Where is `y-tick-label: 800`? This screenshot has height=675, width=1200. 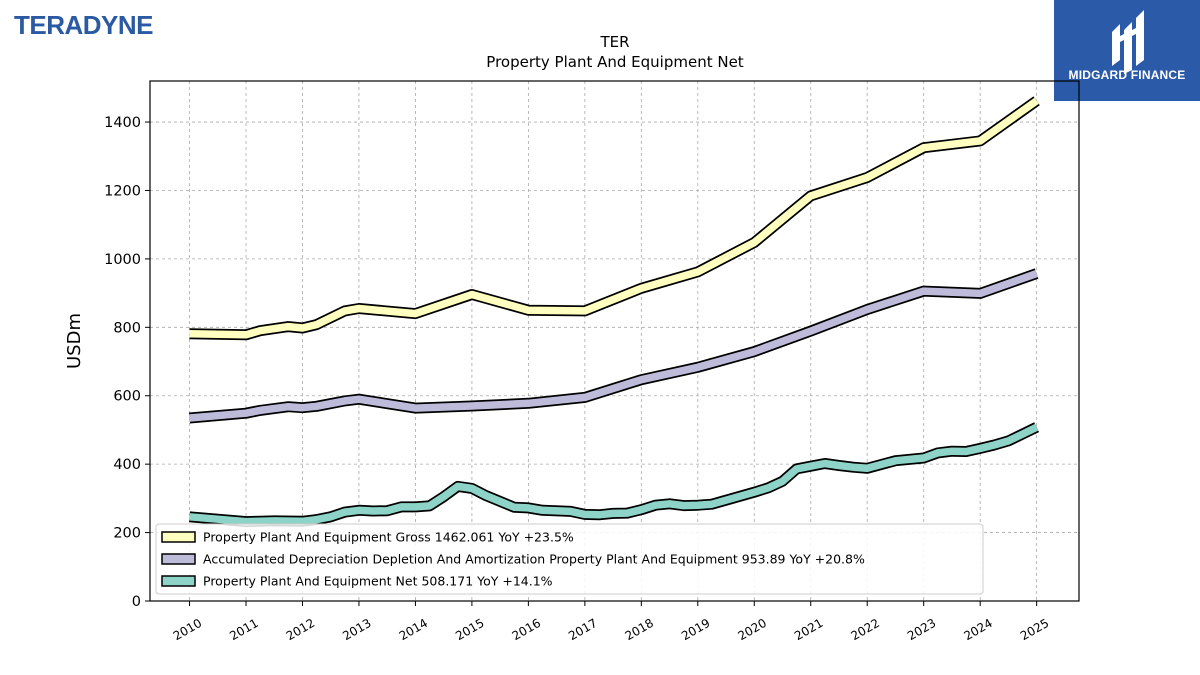 y-tick-label: 800 is located at coordinates (127, 328).